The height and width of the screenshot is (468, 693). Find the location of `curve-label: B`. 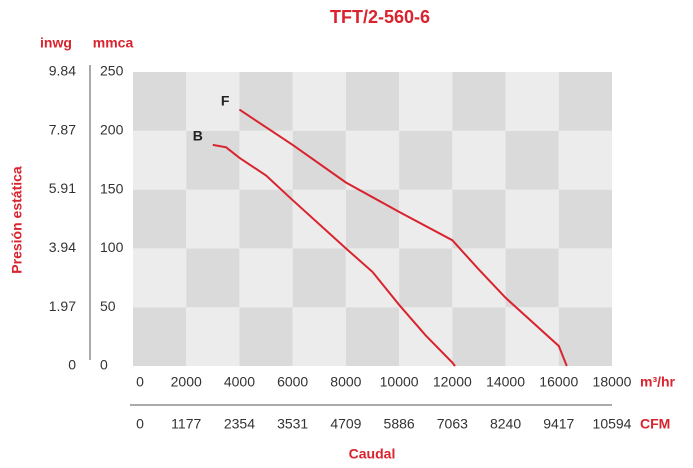

curve-label: B is located at coordinates (198, 136).